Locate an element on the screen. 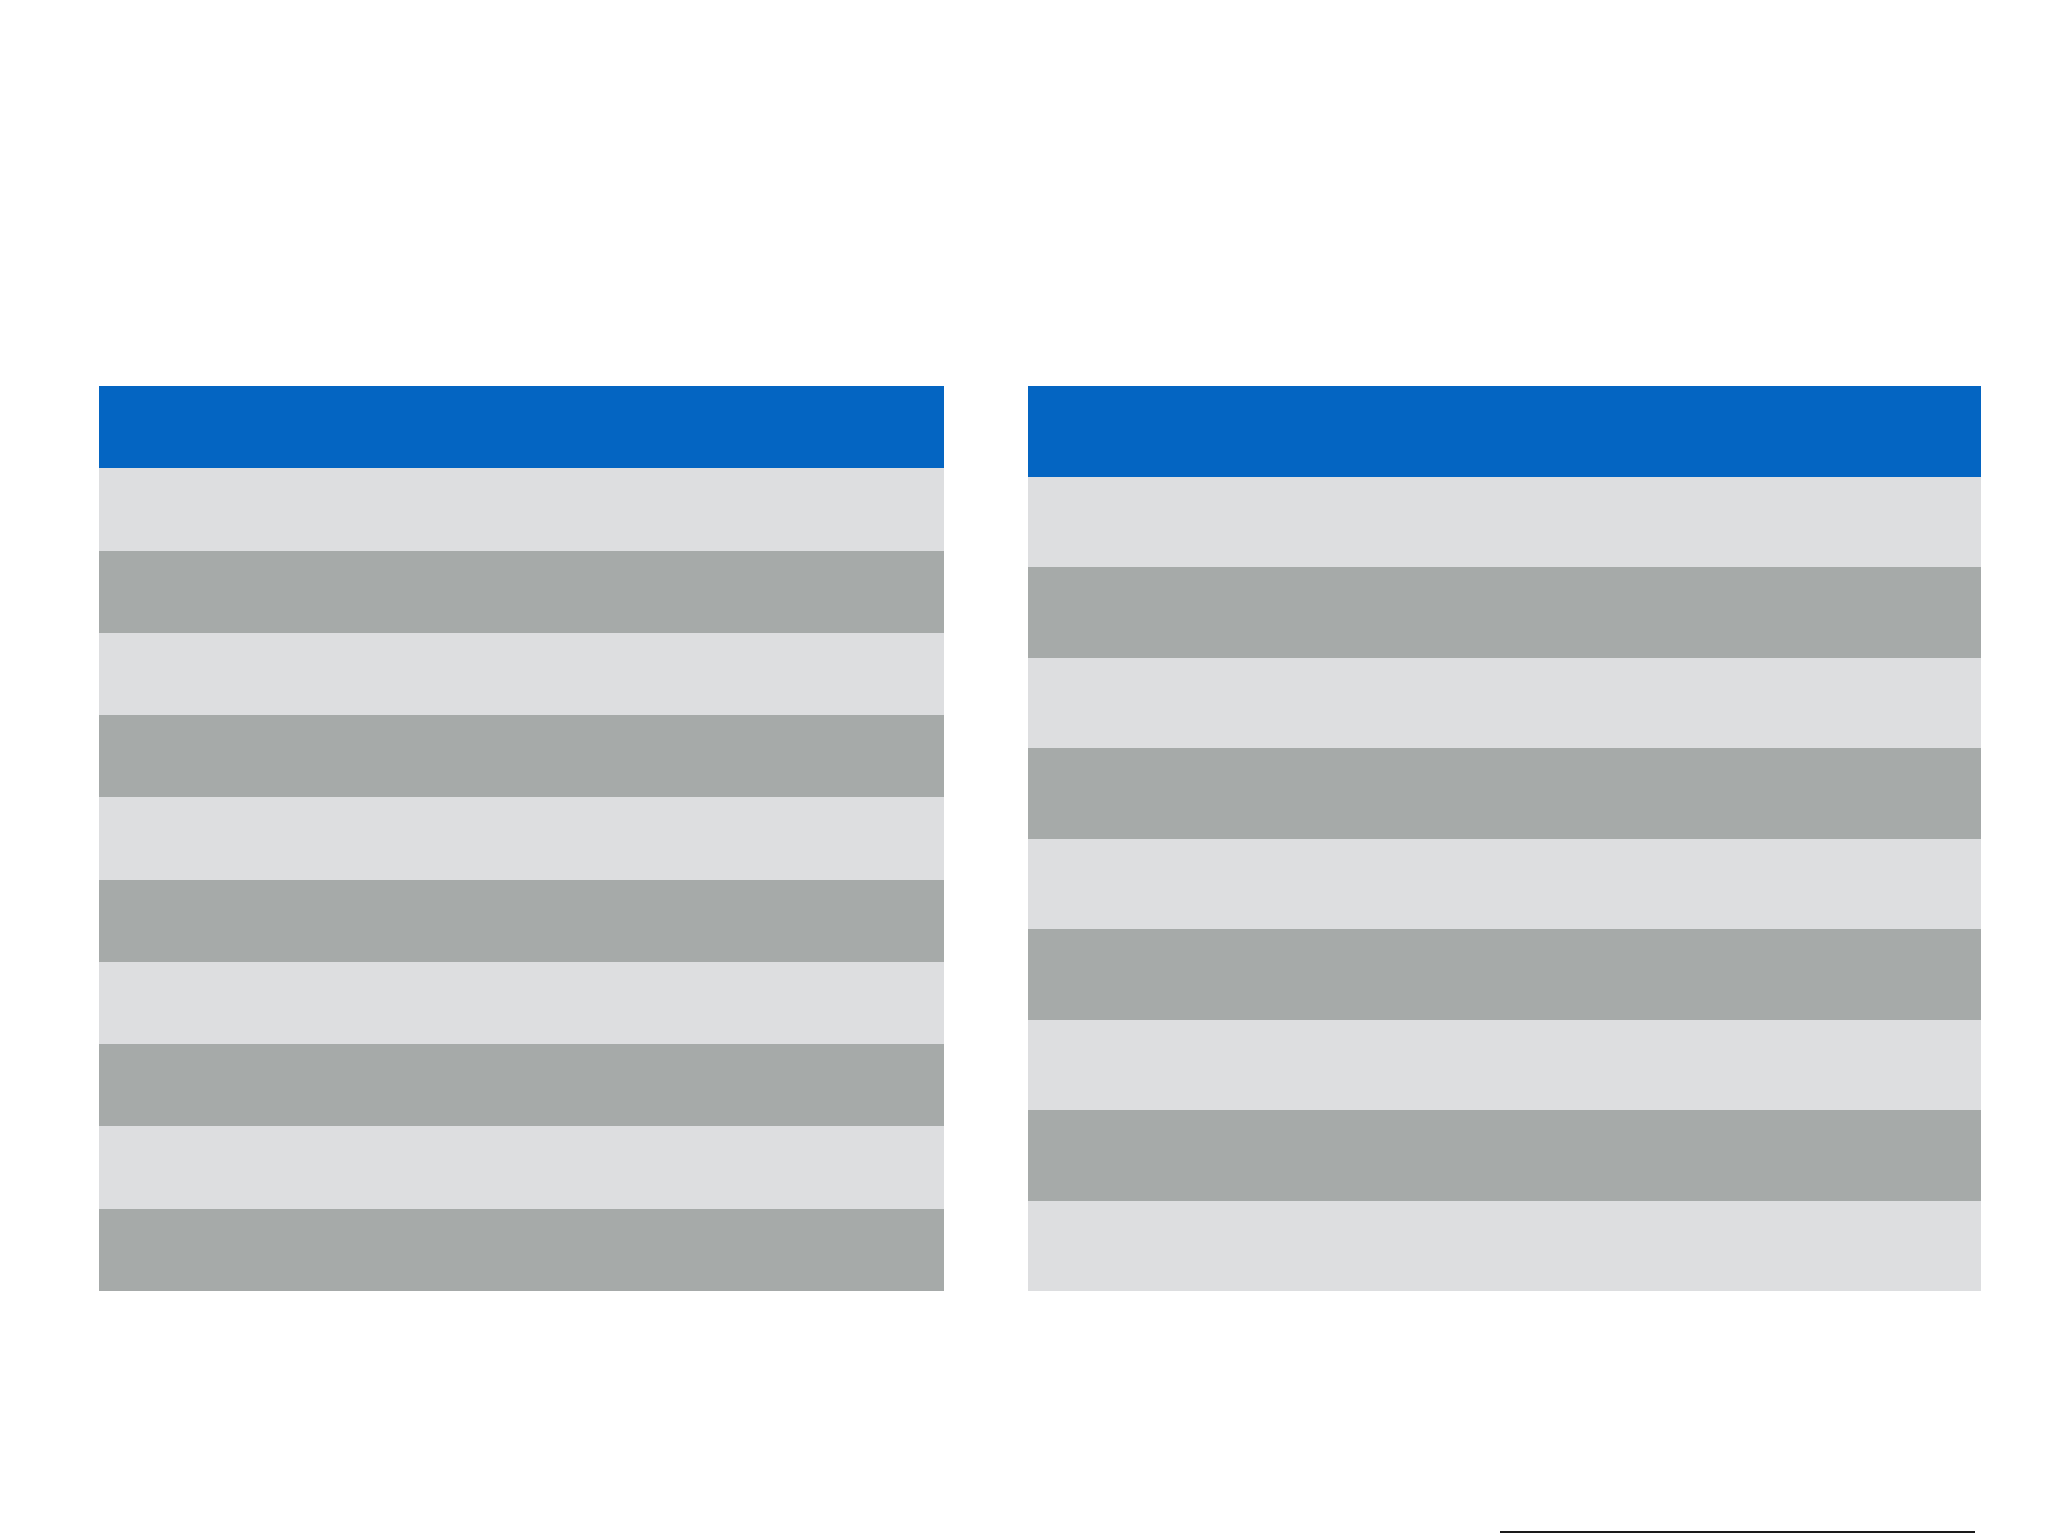  right-table-header is located at coordinates (1504, 431).